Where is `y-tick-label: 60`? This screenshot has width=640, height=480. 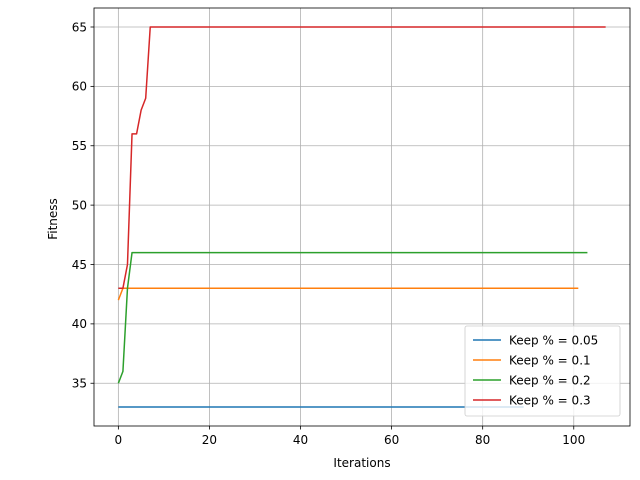 y-tick-label: 60 is located at coordinates (79, 87).